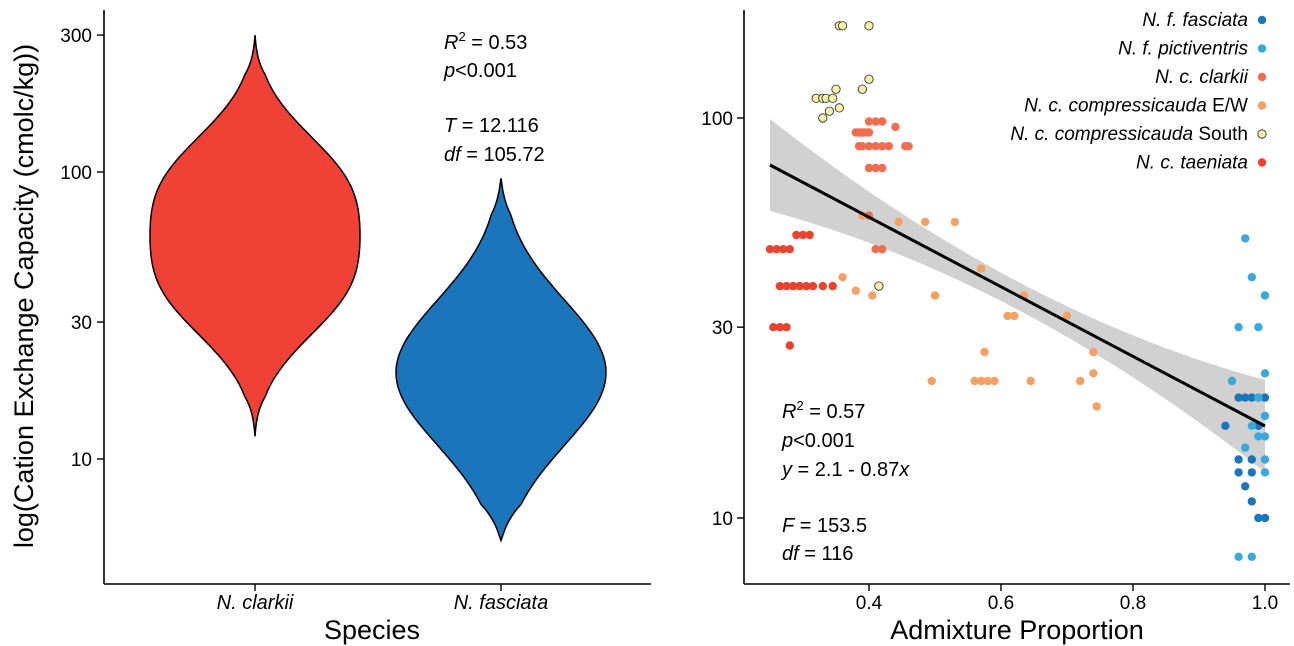 The image size is (1294, 646). Describe the element at coordinates (382, 599) in the screenshot. I see `left-x-ticks: N. clarkii N. fasciata` at that location.